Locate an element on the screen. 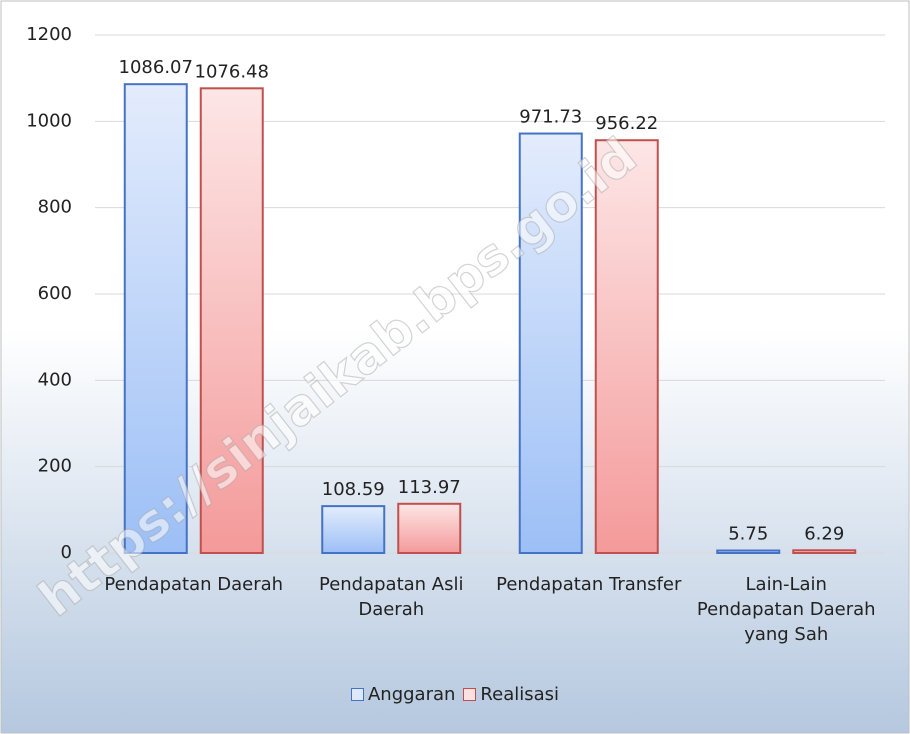  data-label: 108.59 is located at coordinates (353, 489).